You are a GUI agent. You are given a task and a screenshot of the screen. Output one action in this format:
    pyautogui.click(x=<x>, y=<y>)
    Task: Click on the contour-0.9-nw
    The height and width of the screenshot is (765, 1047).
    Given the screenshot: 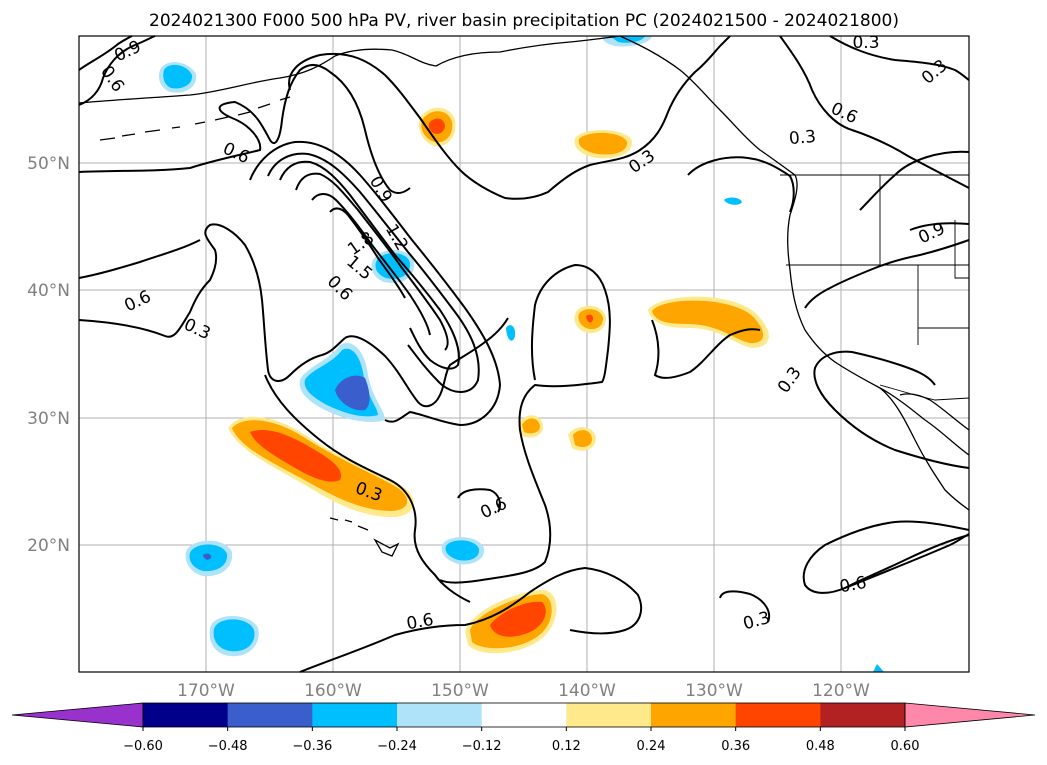 What is the action you would take?
    pyautogui.click(x=105, y=53)
    